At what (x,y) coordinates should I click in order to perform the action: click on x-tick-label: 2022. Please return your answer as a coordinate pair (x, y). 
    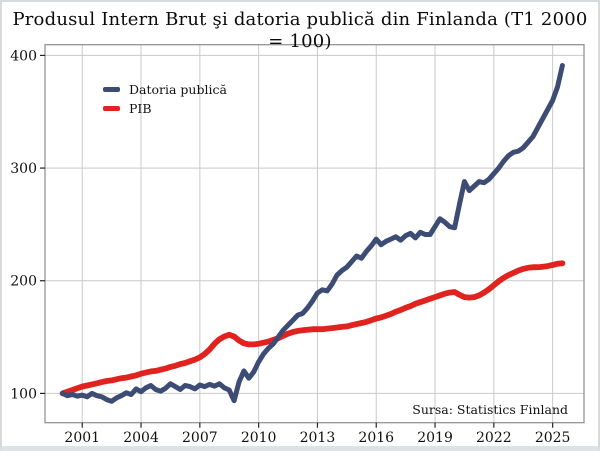
    Looking at the image, I should click on (494, 438).